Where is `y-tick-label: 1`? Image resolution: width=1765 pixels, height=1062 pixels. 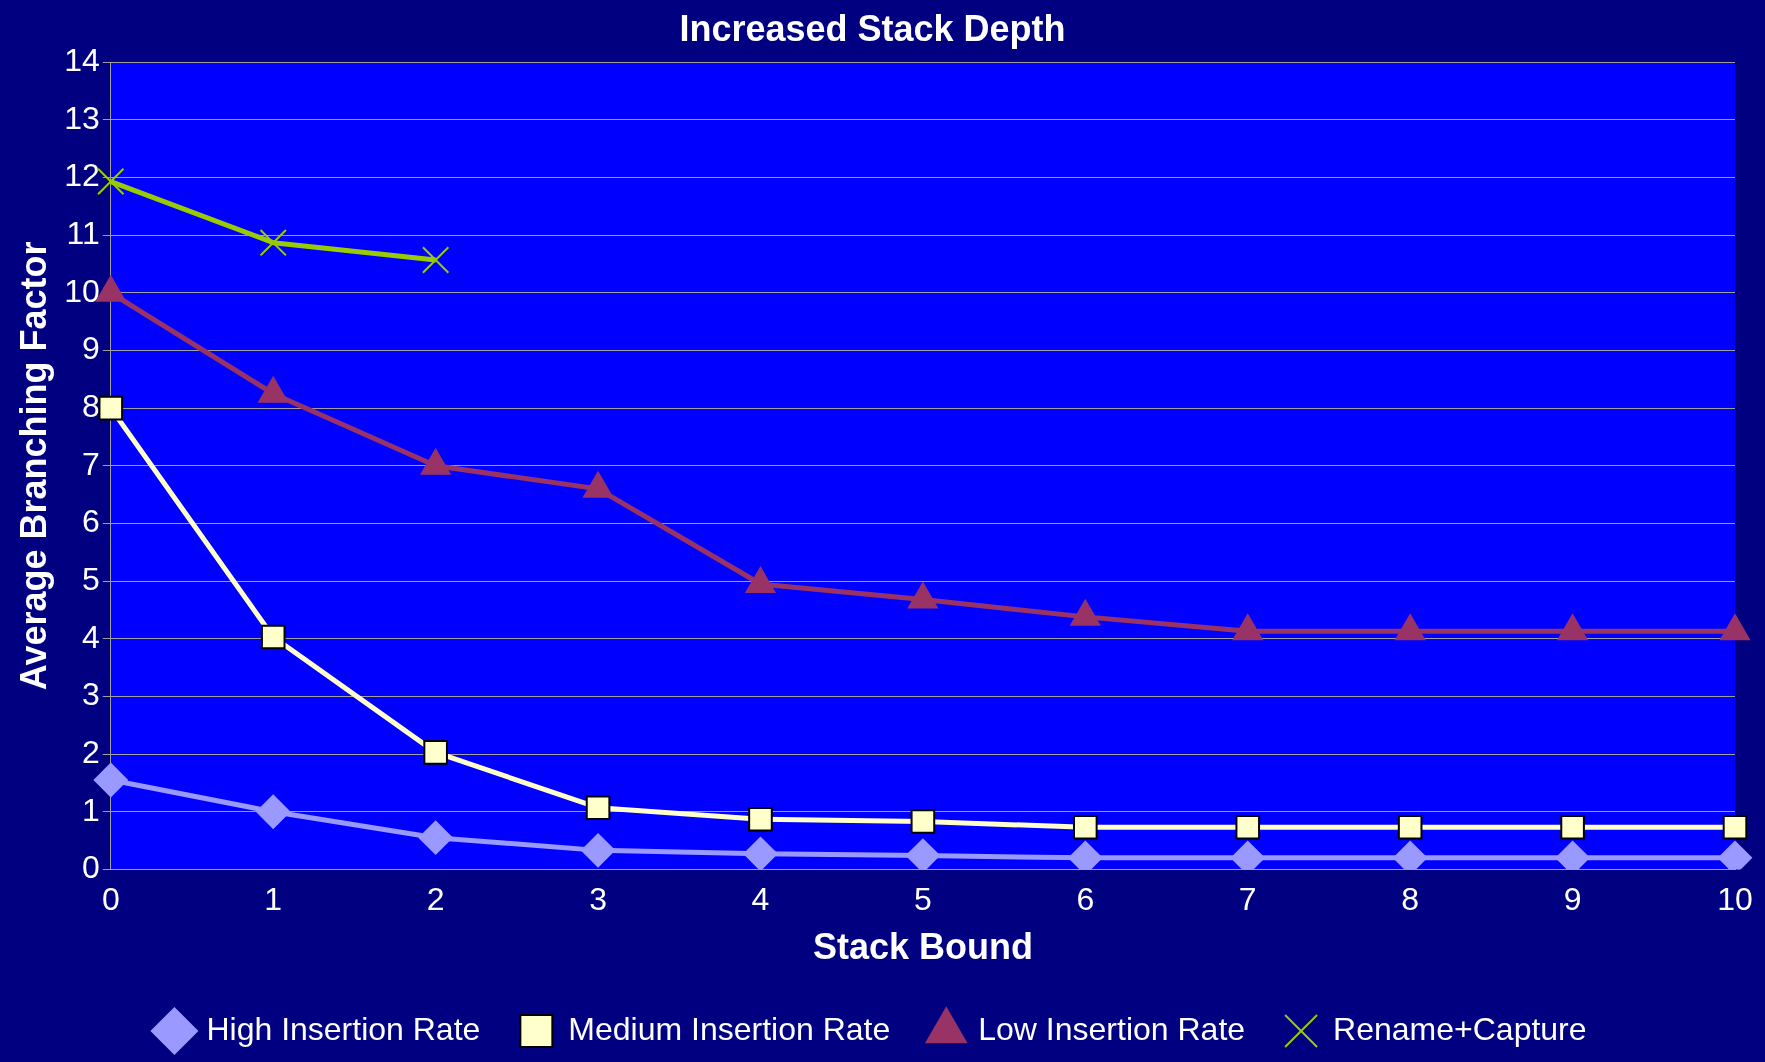 y-tick-label: 1 is located at coordinates (91, 809).